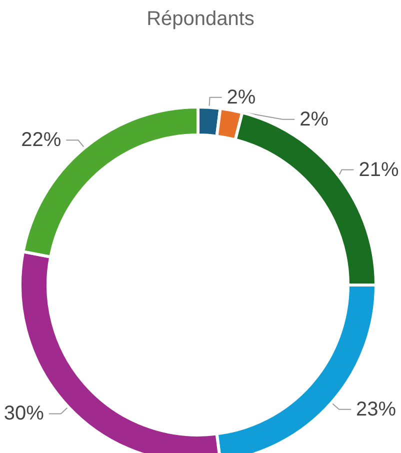  I want to click on chart-title: Répondants, so click(200, 19).